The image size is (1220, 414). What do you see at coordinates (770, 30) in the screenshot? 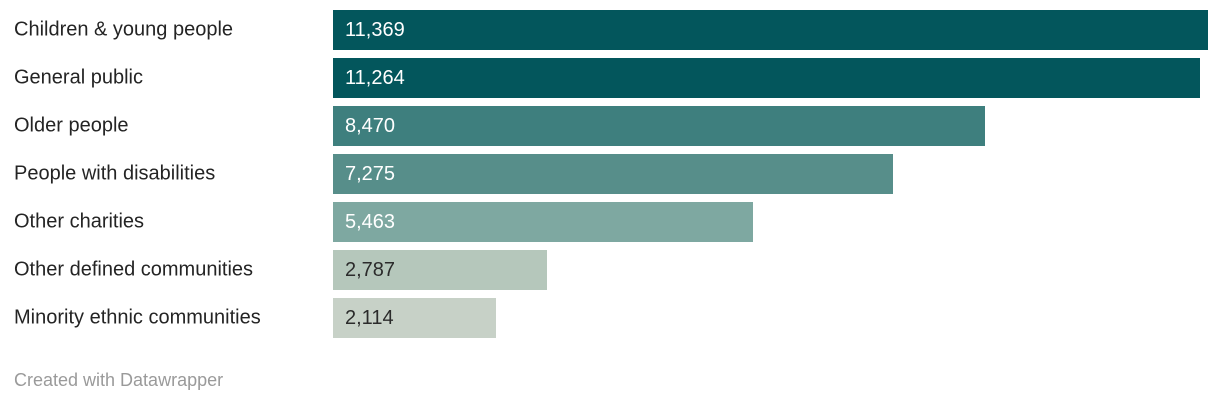
I see `bar: 11,369` at bounding box center [770, 30].